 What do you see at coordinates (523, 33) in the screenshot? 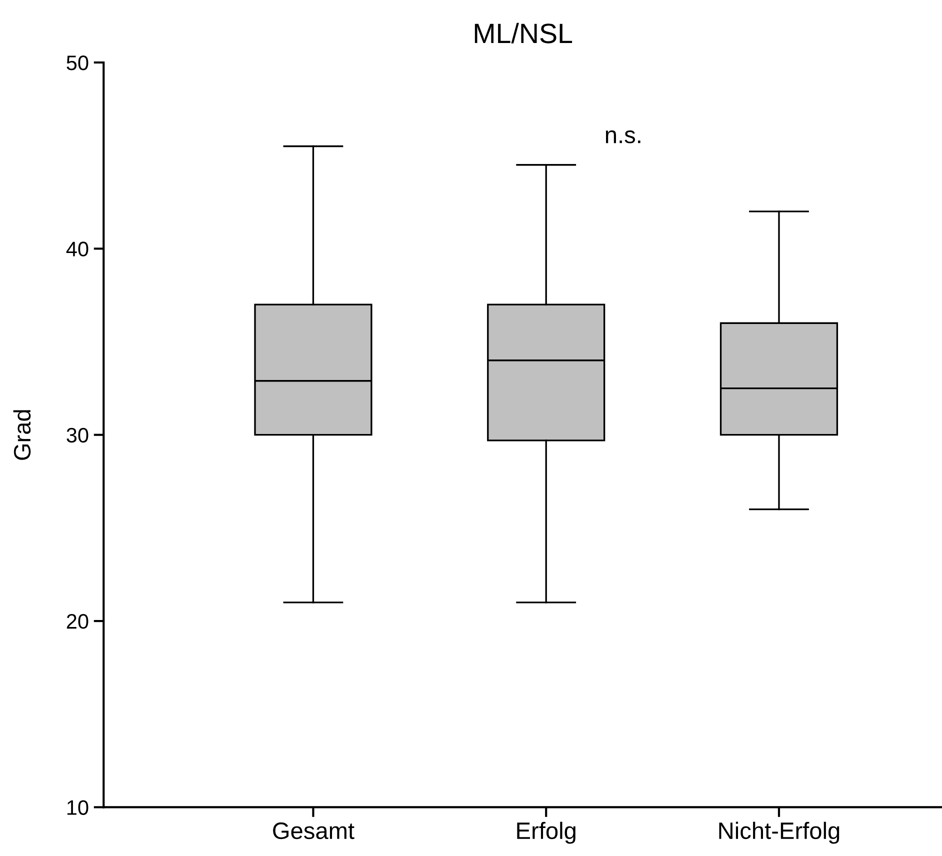
I see `chart-title: ML/NSL` at bounding box center [523, 33].